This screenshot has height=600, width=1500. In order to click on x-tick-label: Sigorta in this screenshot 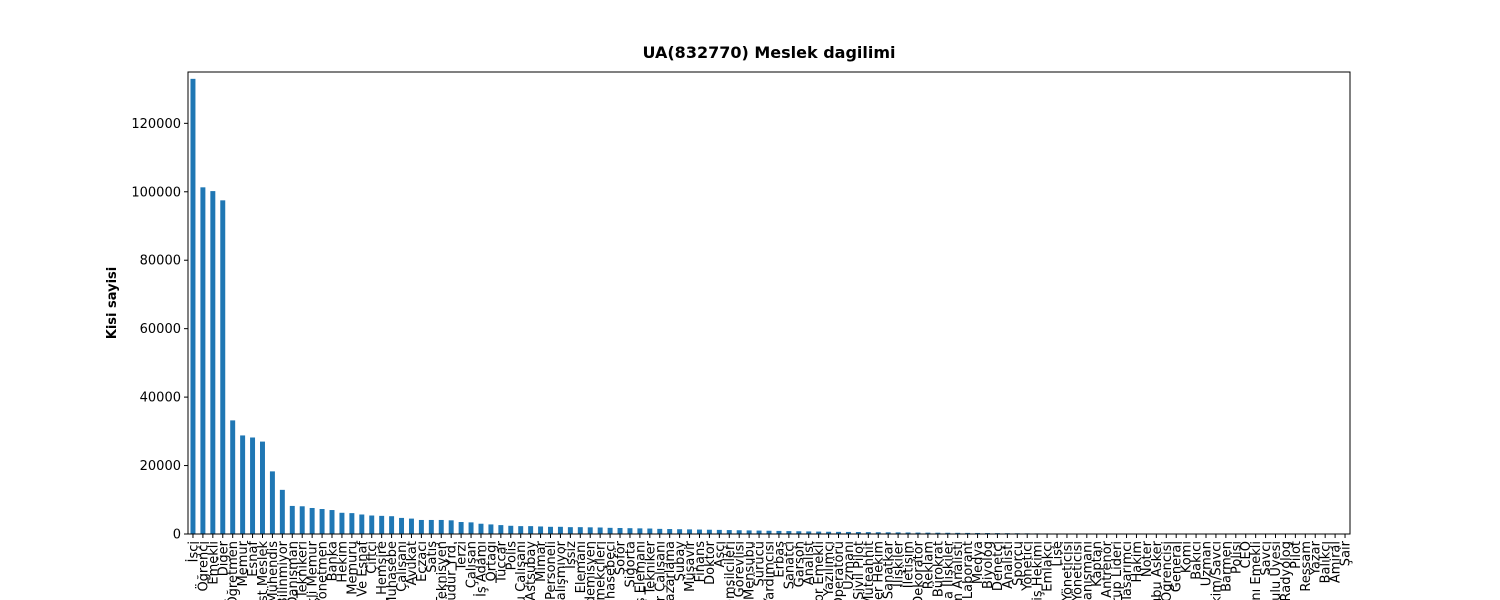, I will do `click(630, 564)`.